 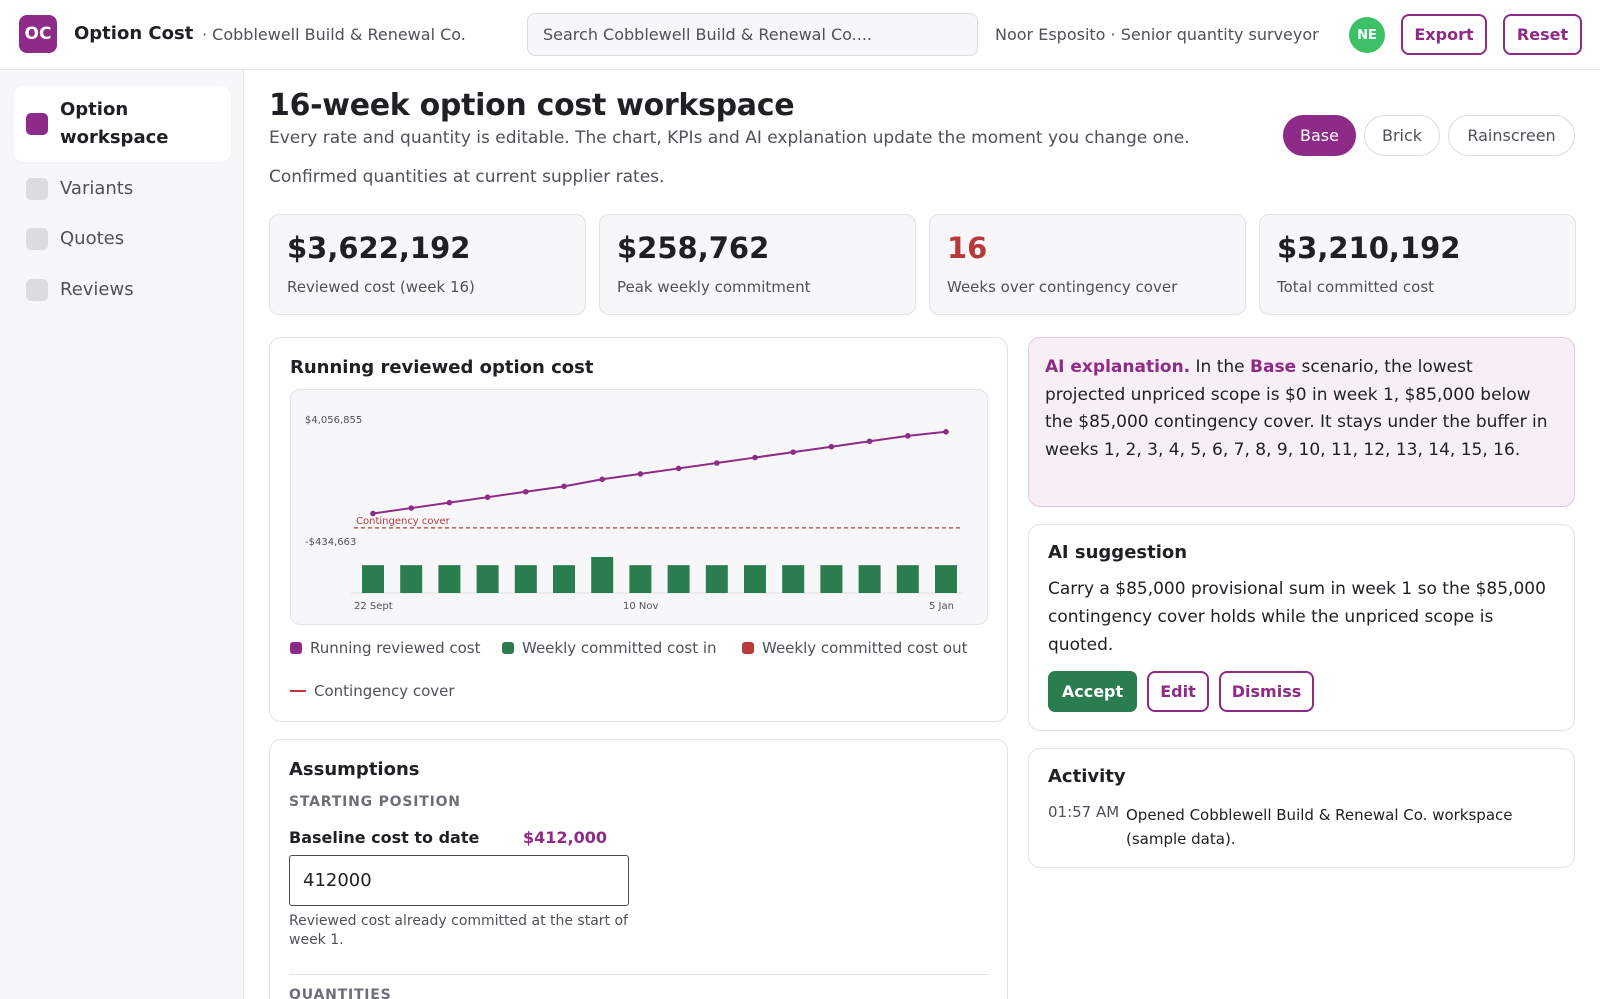 I want to click on user-label: Noor Esposito · Senior quantity surveyor, so click(x=1157, y=34).